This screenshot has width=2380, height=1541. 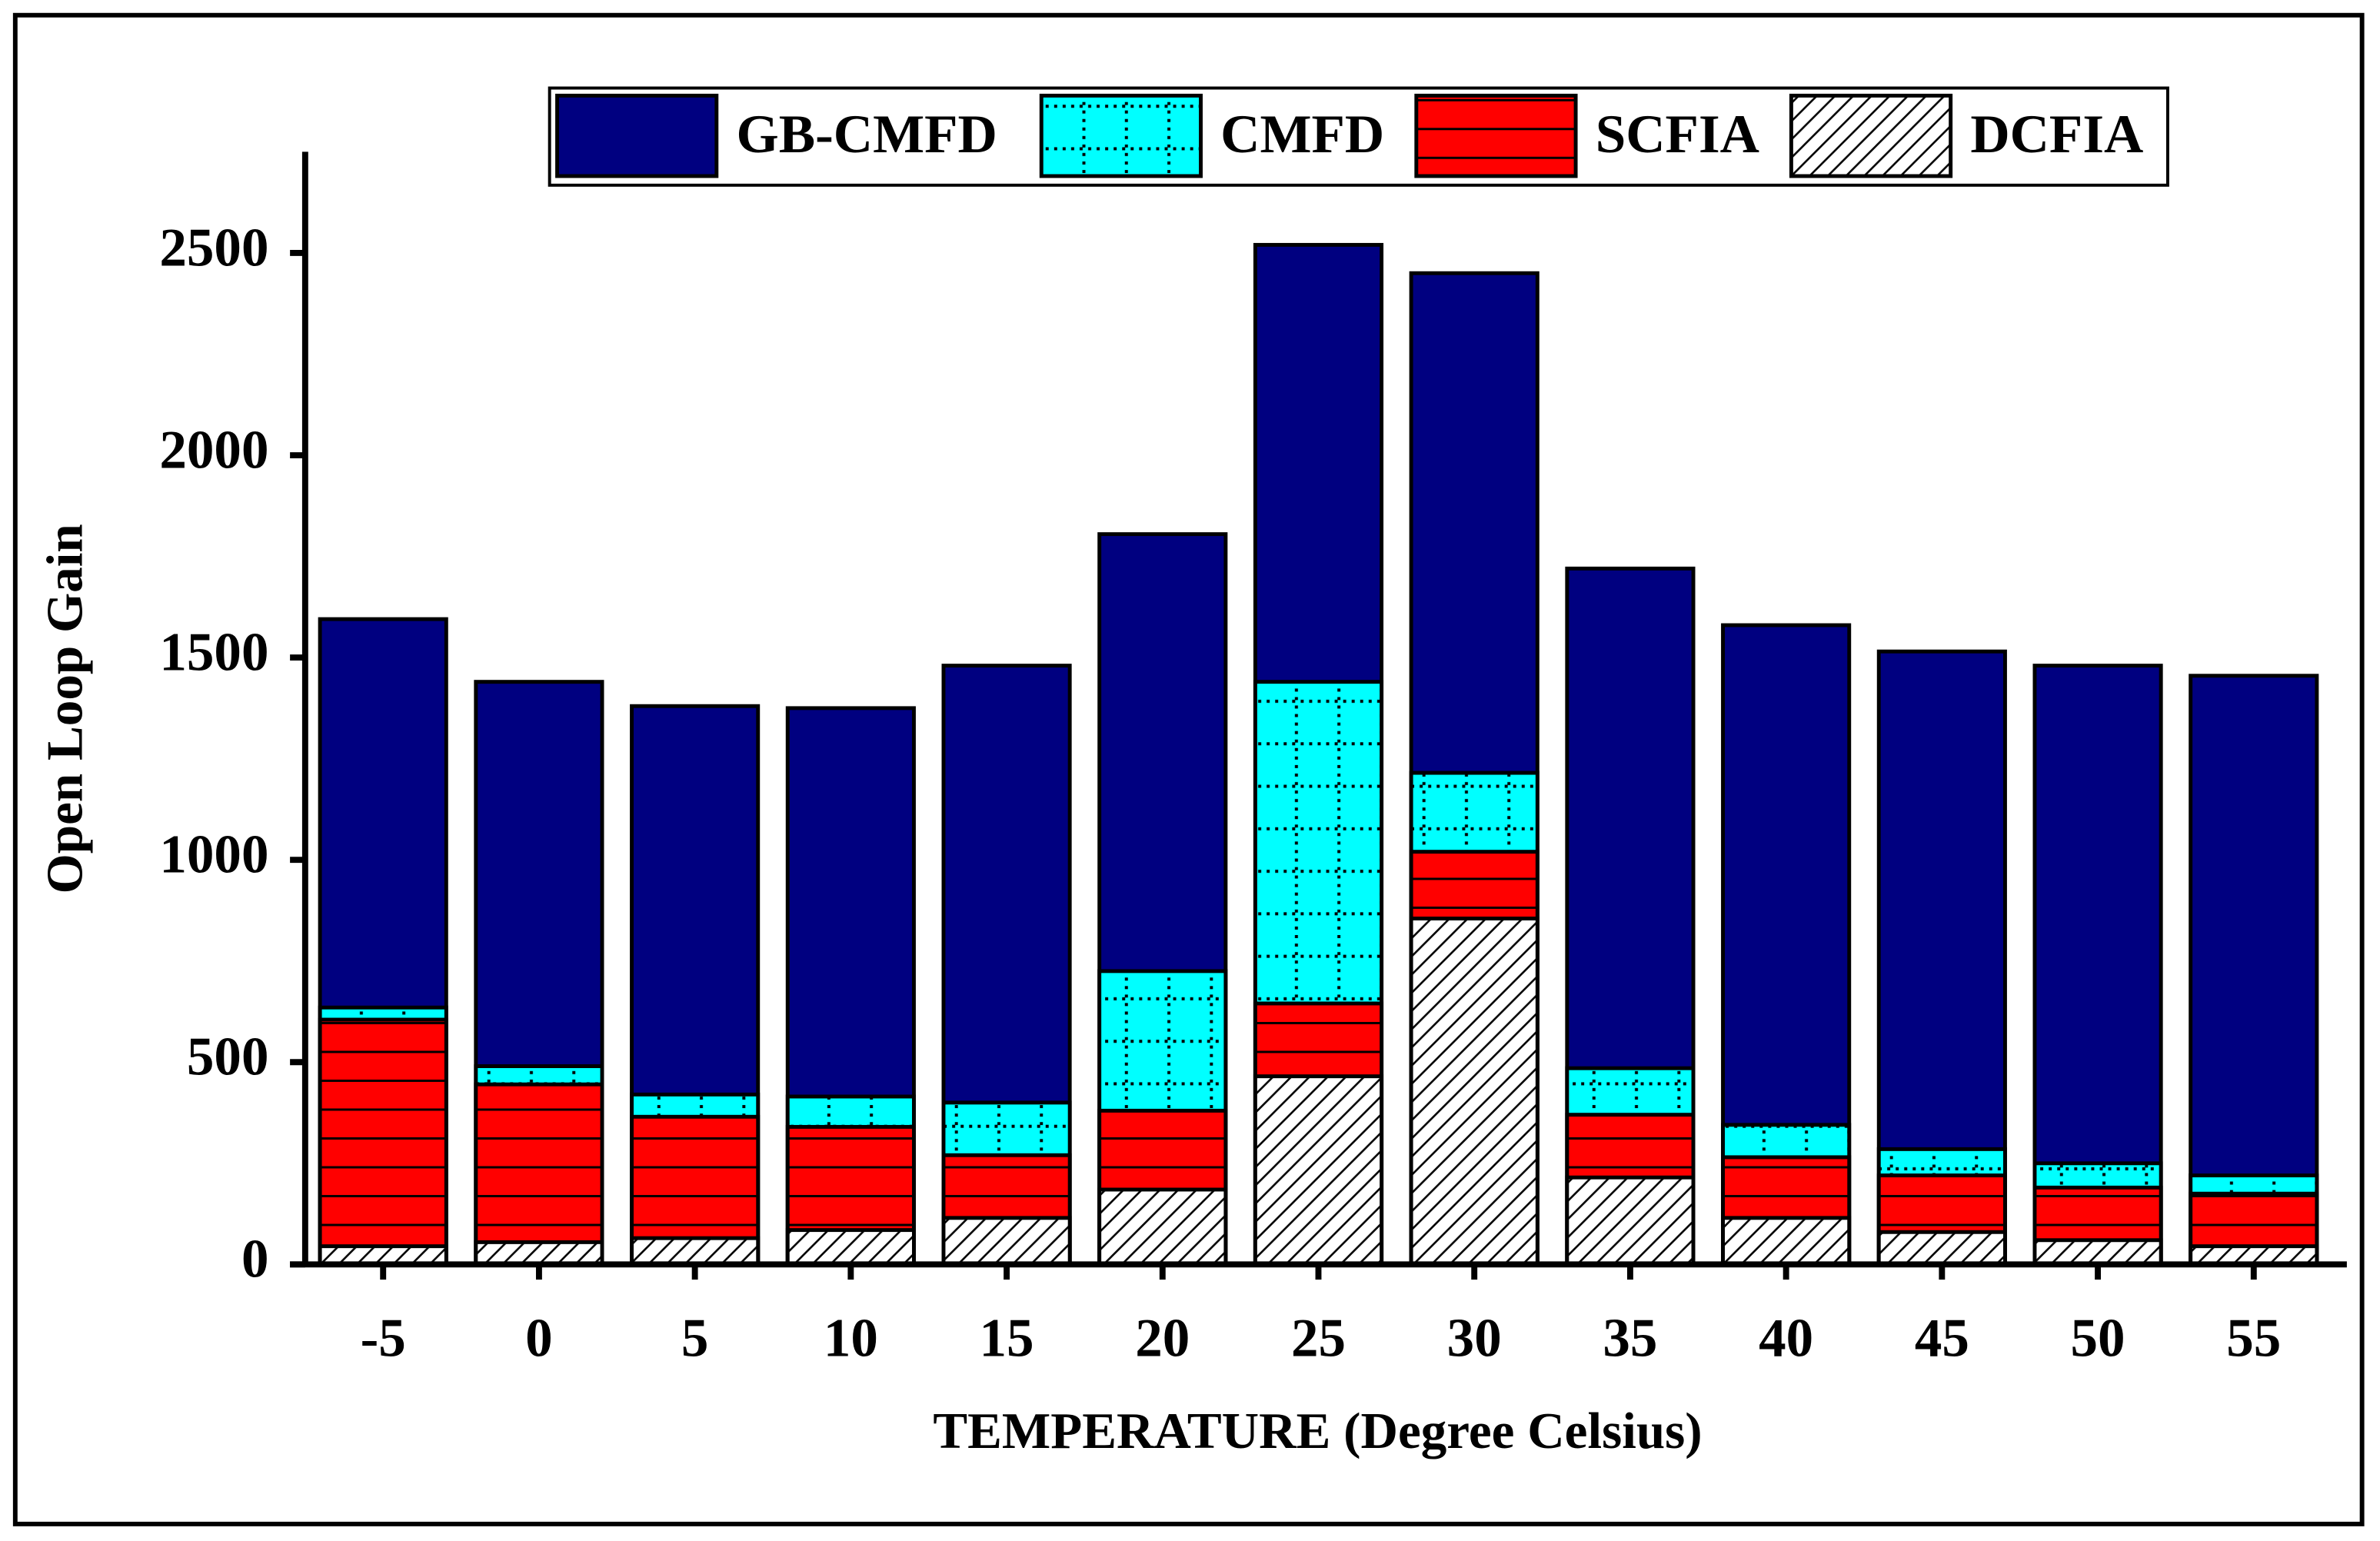 What do you see at coordinates (228, 1057) in the screenshot?
I see `y-tick-label: 500` at bounding box center [228, 1057].